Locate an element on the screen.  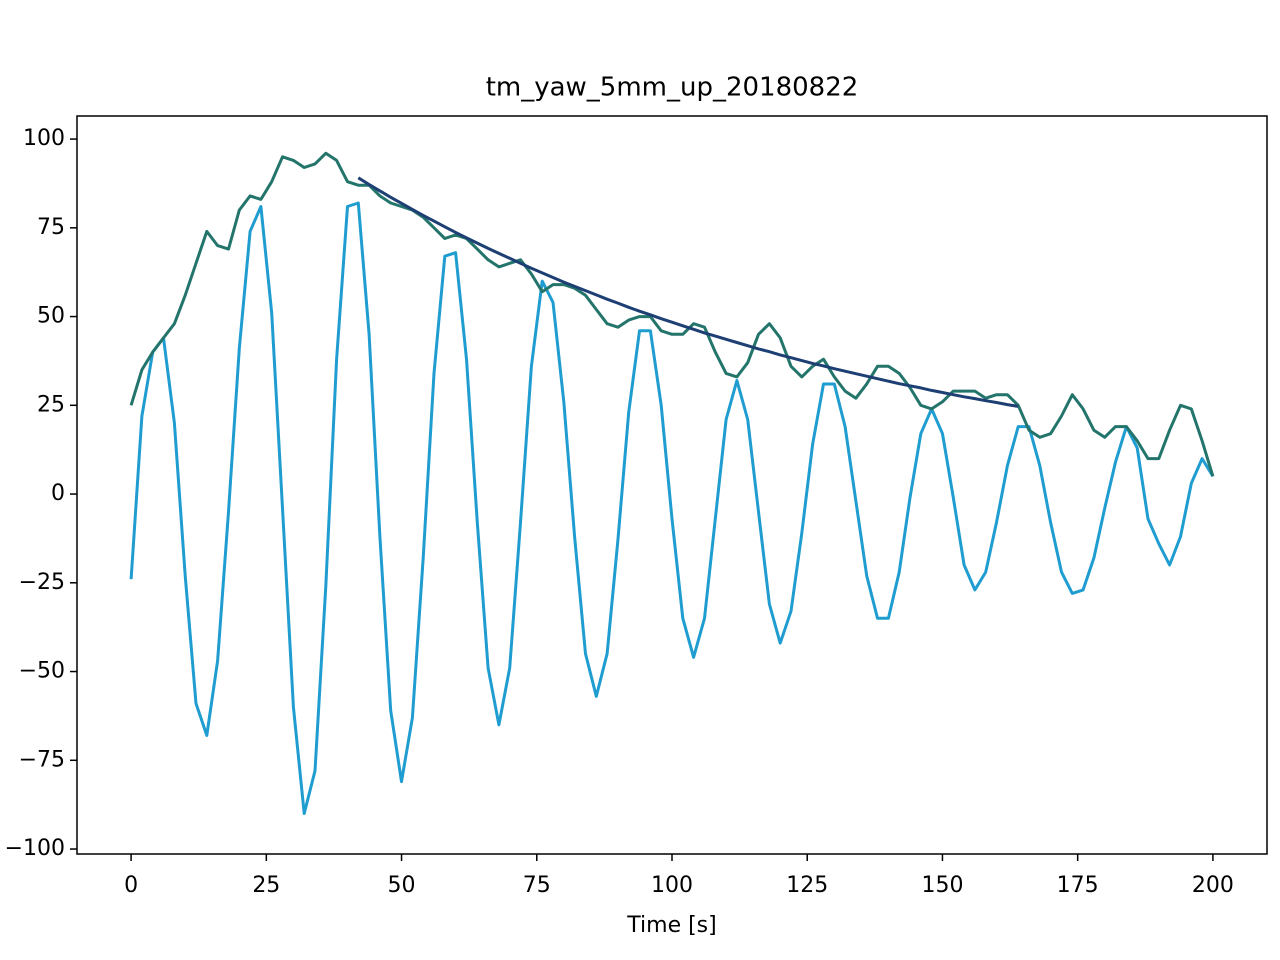
x-tick-label: 75 is located at coordinates (537, 885).